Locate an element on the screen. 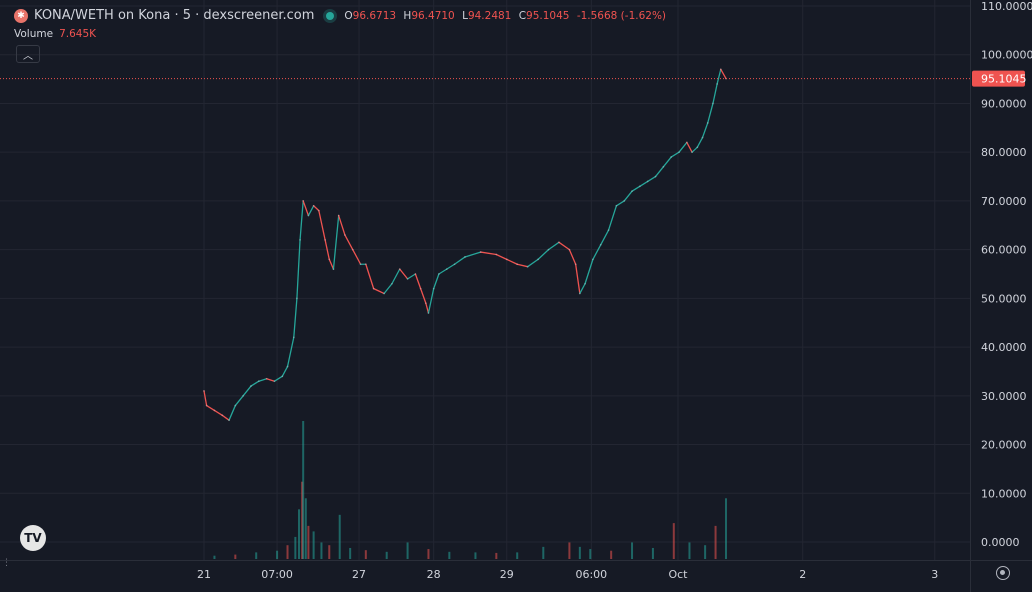  close-label: C is located at coordinates (522, 15).